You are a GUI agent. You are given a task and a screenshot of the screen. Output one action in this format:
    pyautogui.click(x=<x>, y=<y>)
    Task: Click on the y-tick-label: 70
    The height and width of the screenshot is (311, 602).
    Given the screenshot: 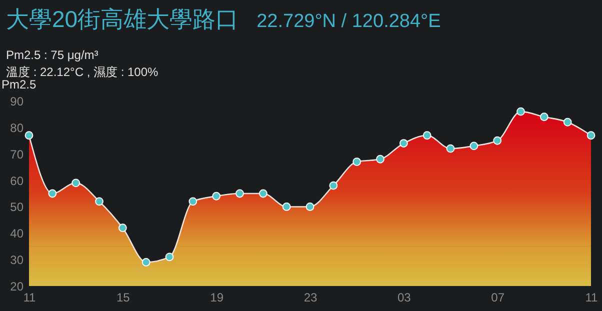 What is the action you would take?
    pyautogui.click(x=17, y=154)
    